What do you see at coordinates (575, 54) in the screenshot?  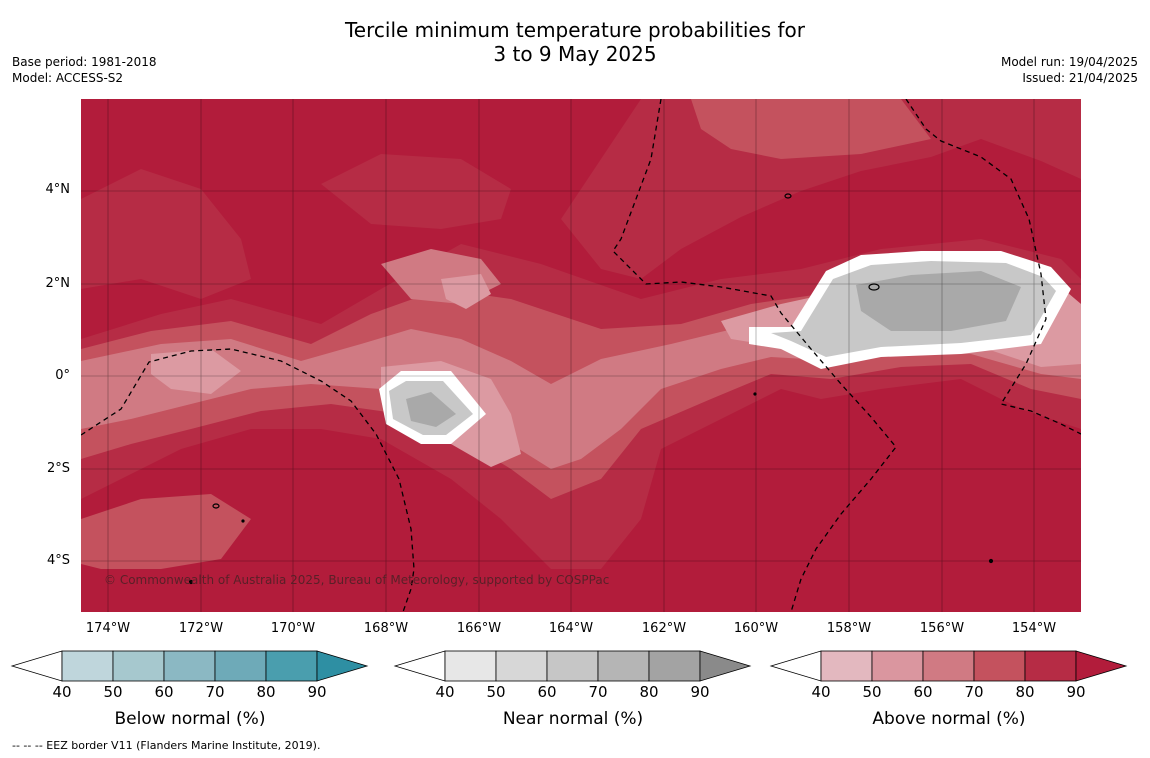 I see `title-line-2: 3 to 9 May 2025` at bounding box center [575, 54].